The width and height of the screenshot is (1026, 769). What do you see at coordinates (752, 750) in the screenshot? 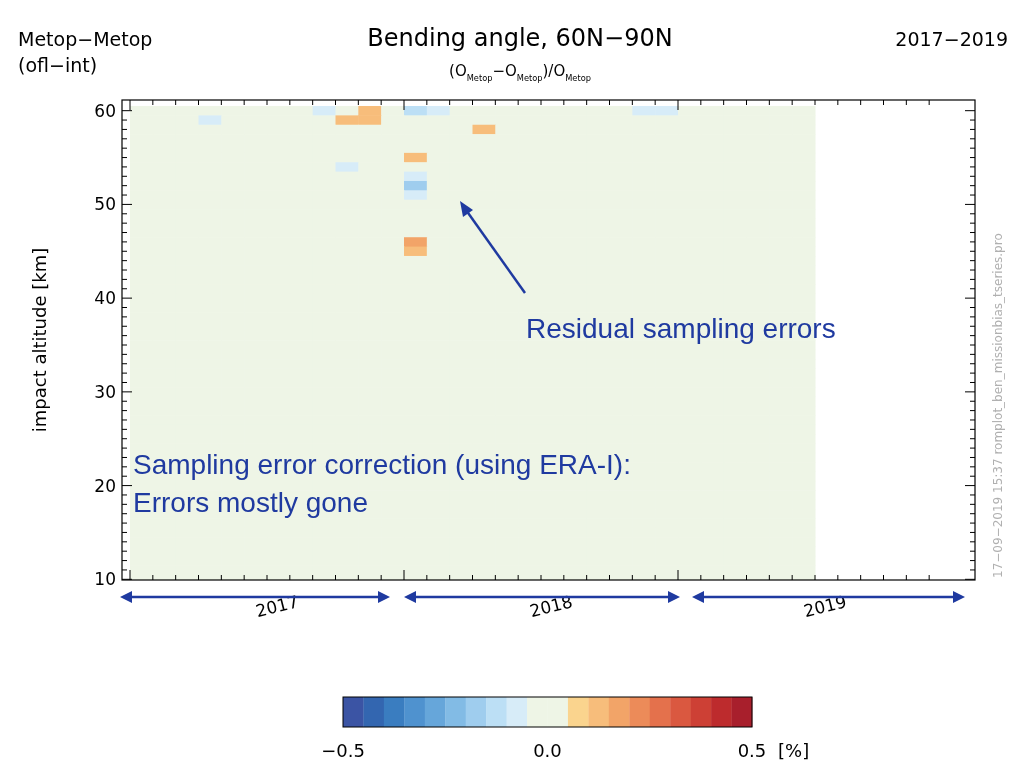
I see `color-bar-label: 0.5` at bounding box center [752, 750].